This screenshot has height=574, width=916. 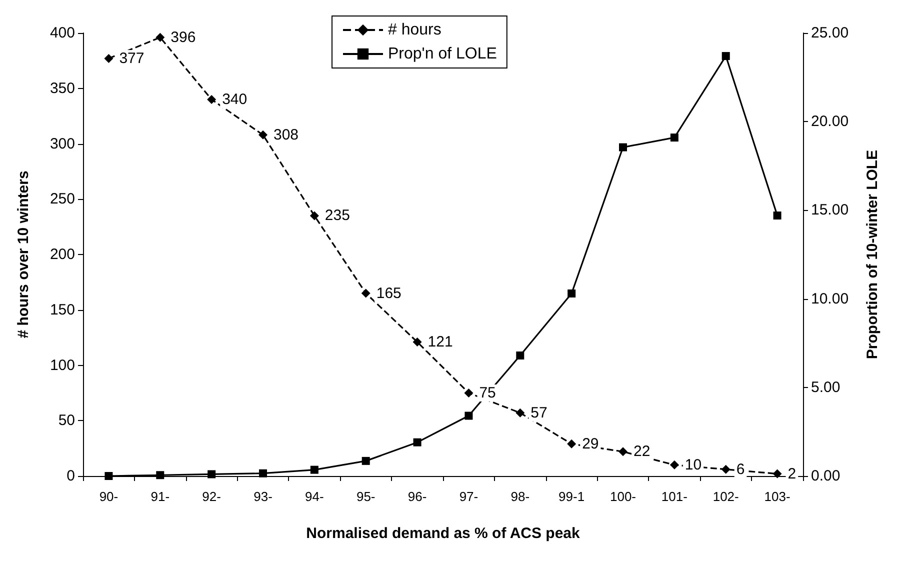 What do you see at coordinates (468, 496) in the screenshot?
I see `x-tick-label: 97-` at bounding box center [468, 496].